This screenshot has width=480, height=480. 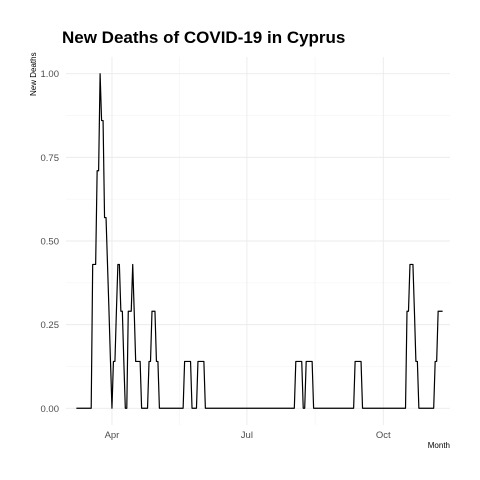 What do you see at coordinates (383, 435) in the screenshot?
I see `x-tick-label: Oct` at bounding box center [383, 435].